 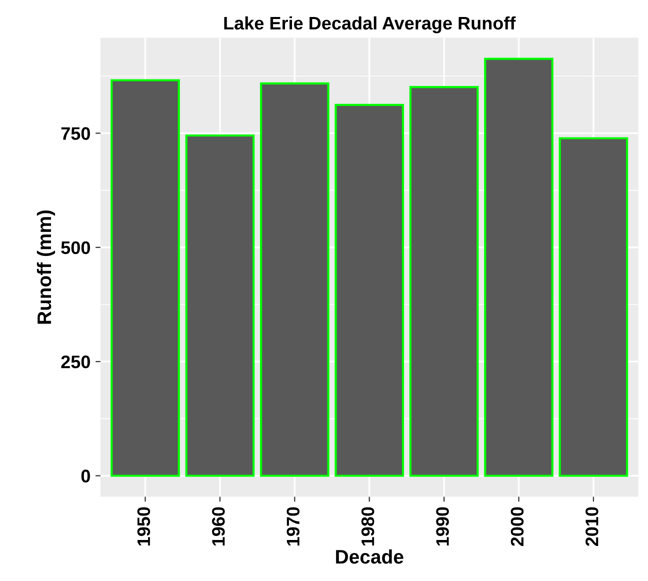 What do you see at coordinates (517, 526) in the screenshot?
I see `x-tick-label: 2000` at bounding box center [517, 526].